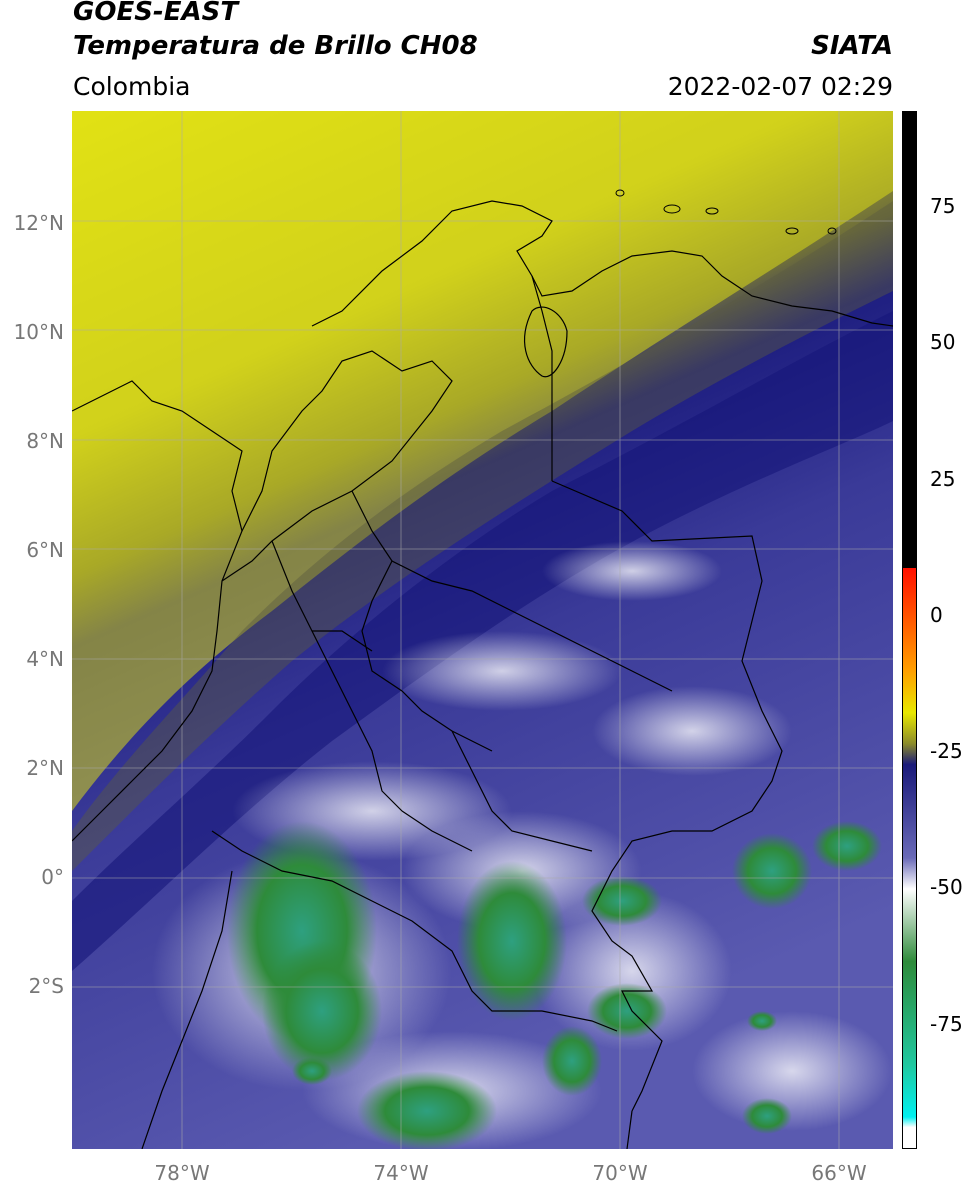  What do you see at coordinates (187, 1009) in the screenshot?
I see `peru-ecuador-border` at bounding box center [187, 1009].